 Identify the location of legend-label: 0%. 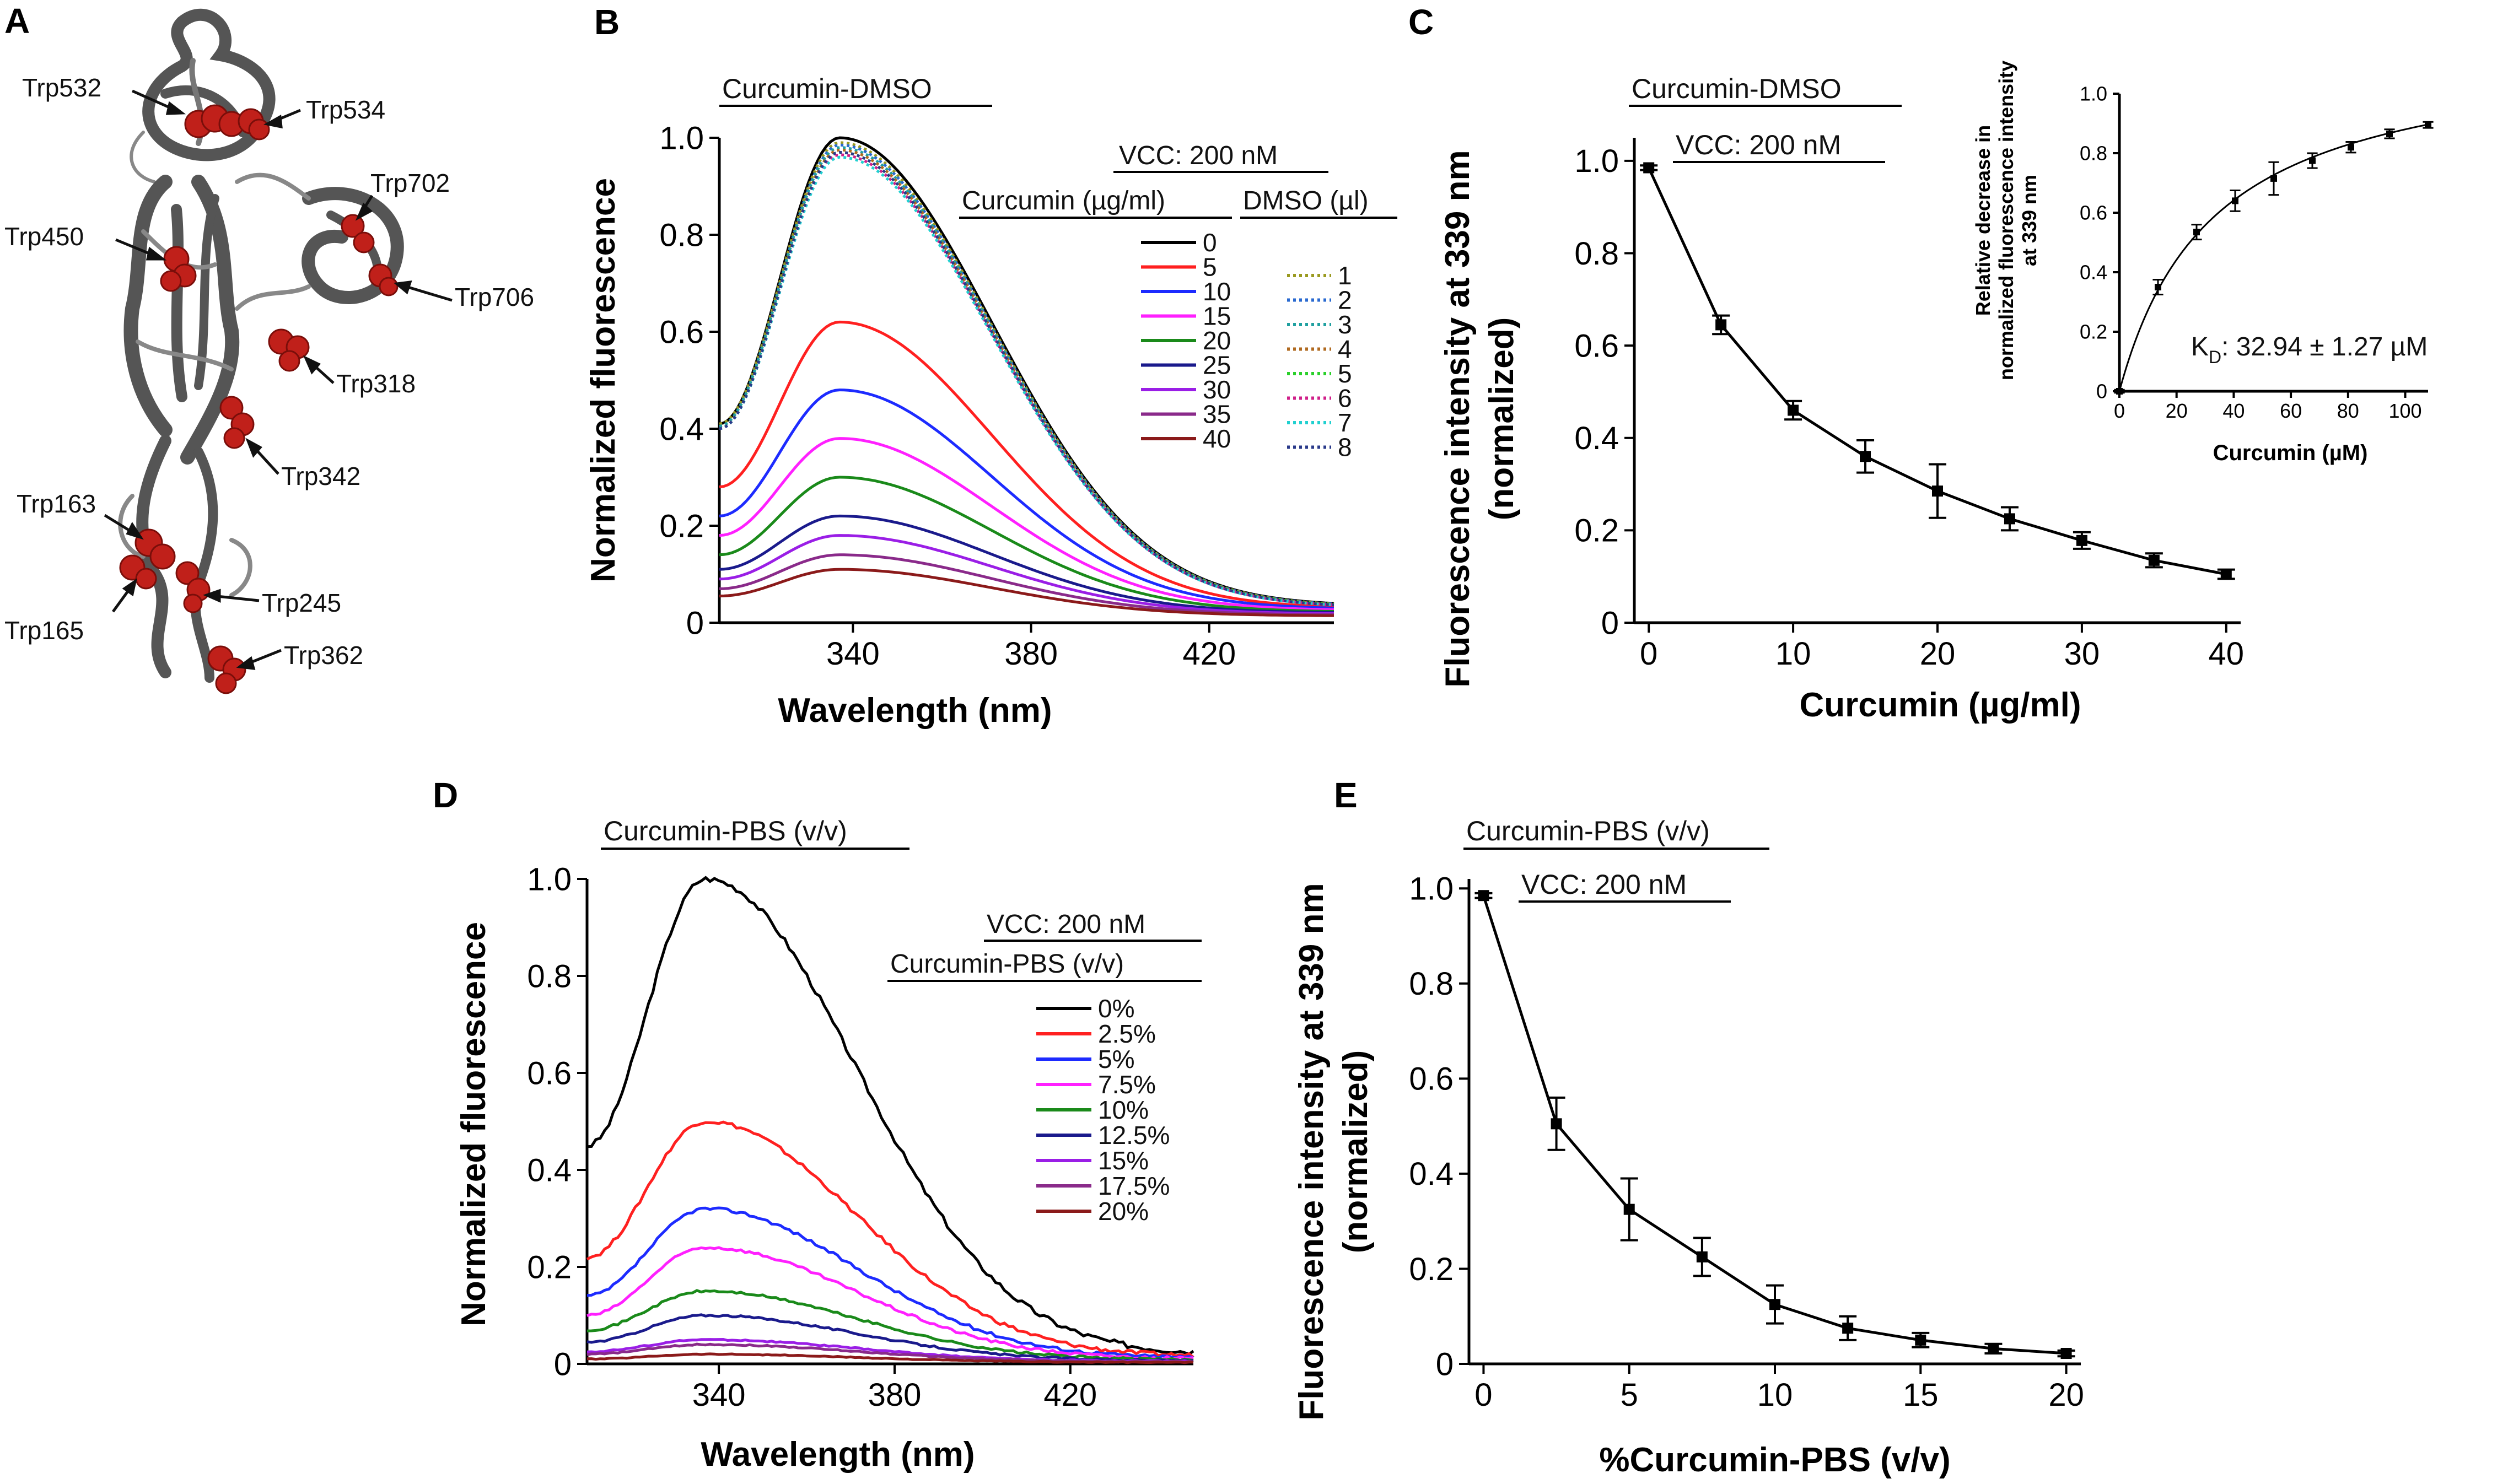
(1116, 1008).